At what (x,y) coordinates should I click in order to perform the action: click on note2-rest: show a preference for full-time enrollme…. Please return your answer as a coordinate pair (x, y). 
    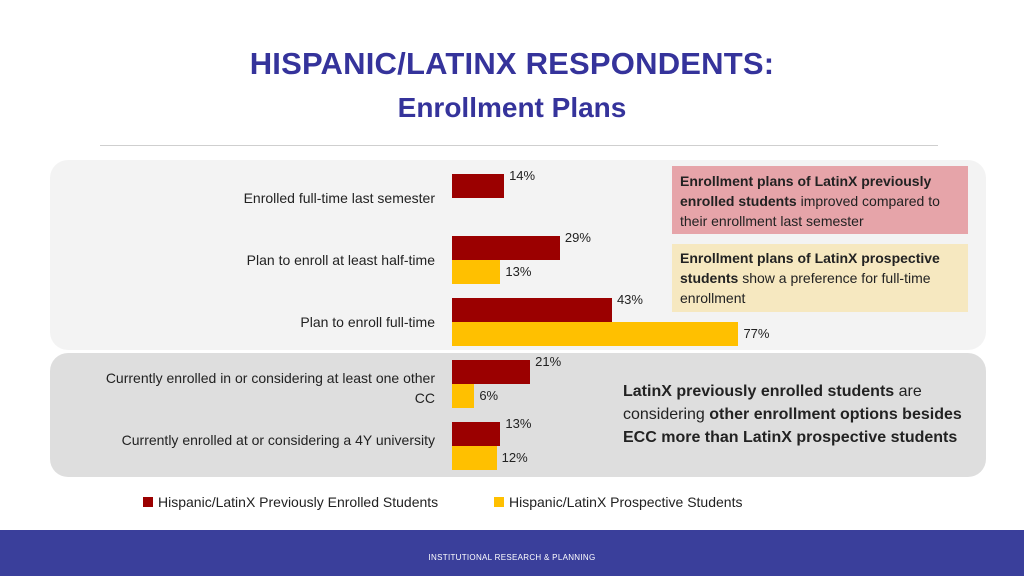
    Looking at the image, I should click on (805, 288).